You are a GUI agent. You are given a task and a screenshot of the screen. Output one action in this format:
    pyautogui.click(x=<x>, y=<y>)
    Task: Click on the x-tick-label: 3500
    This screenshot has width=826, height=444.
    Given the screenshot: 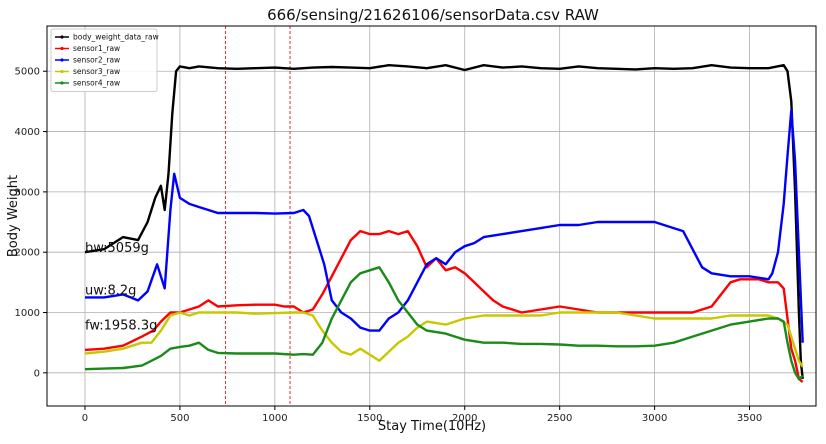 What is the action you would take?
    pyautogui.click(x=749, y=418)
    